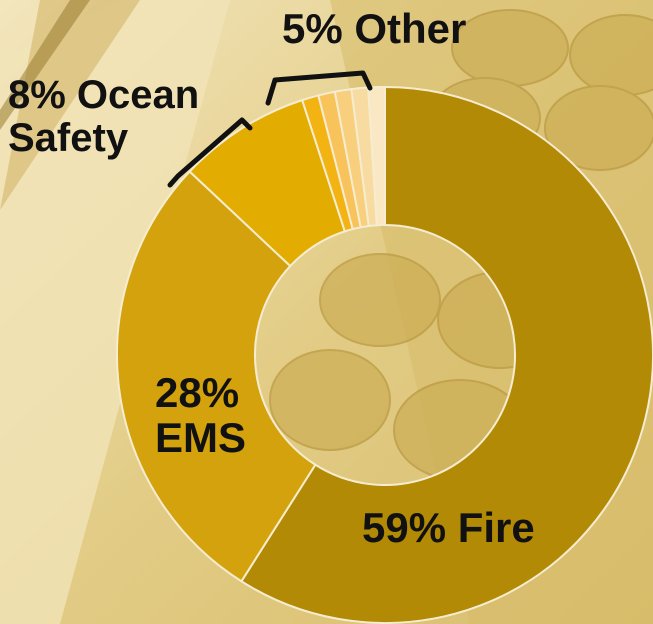 The height and width of the screenshot is (624, 653). What do you see at coordinates (201, 438) in the screenshot?
I see `ems-label-line2: EMS` at bounding box center [201, 438].